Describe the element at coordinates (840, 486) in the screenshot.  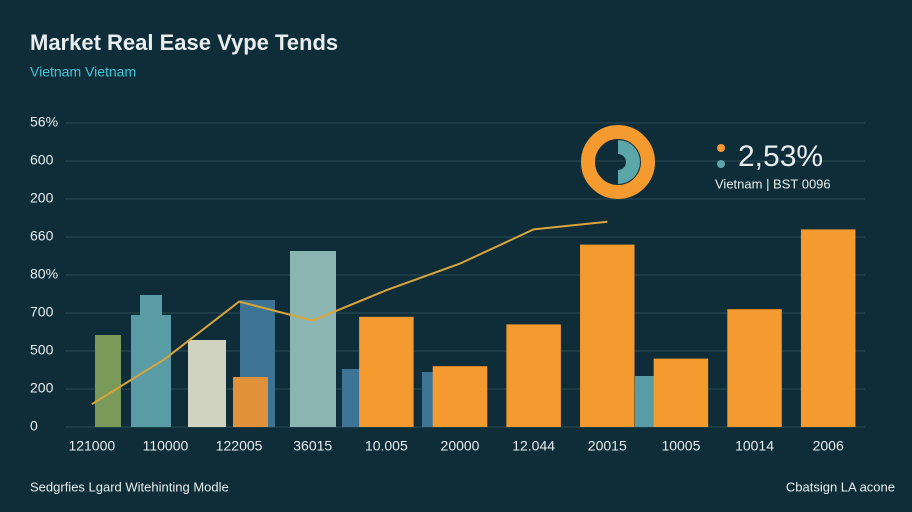
I see `footer-right: Cbatsign LA acone` at that location.